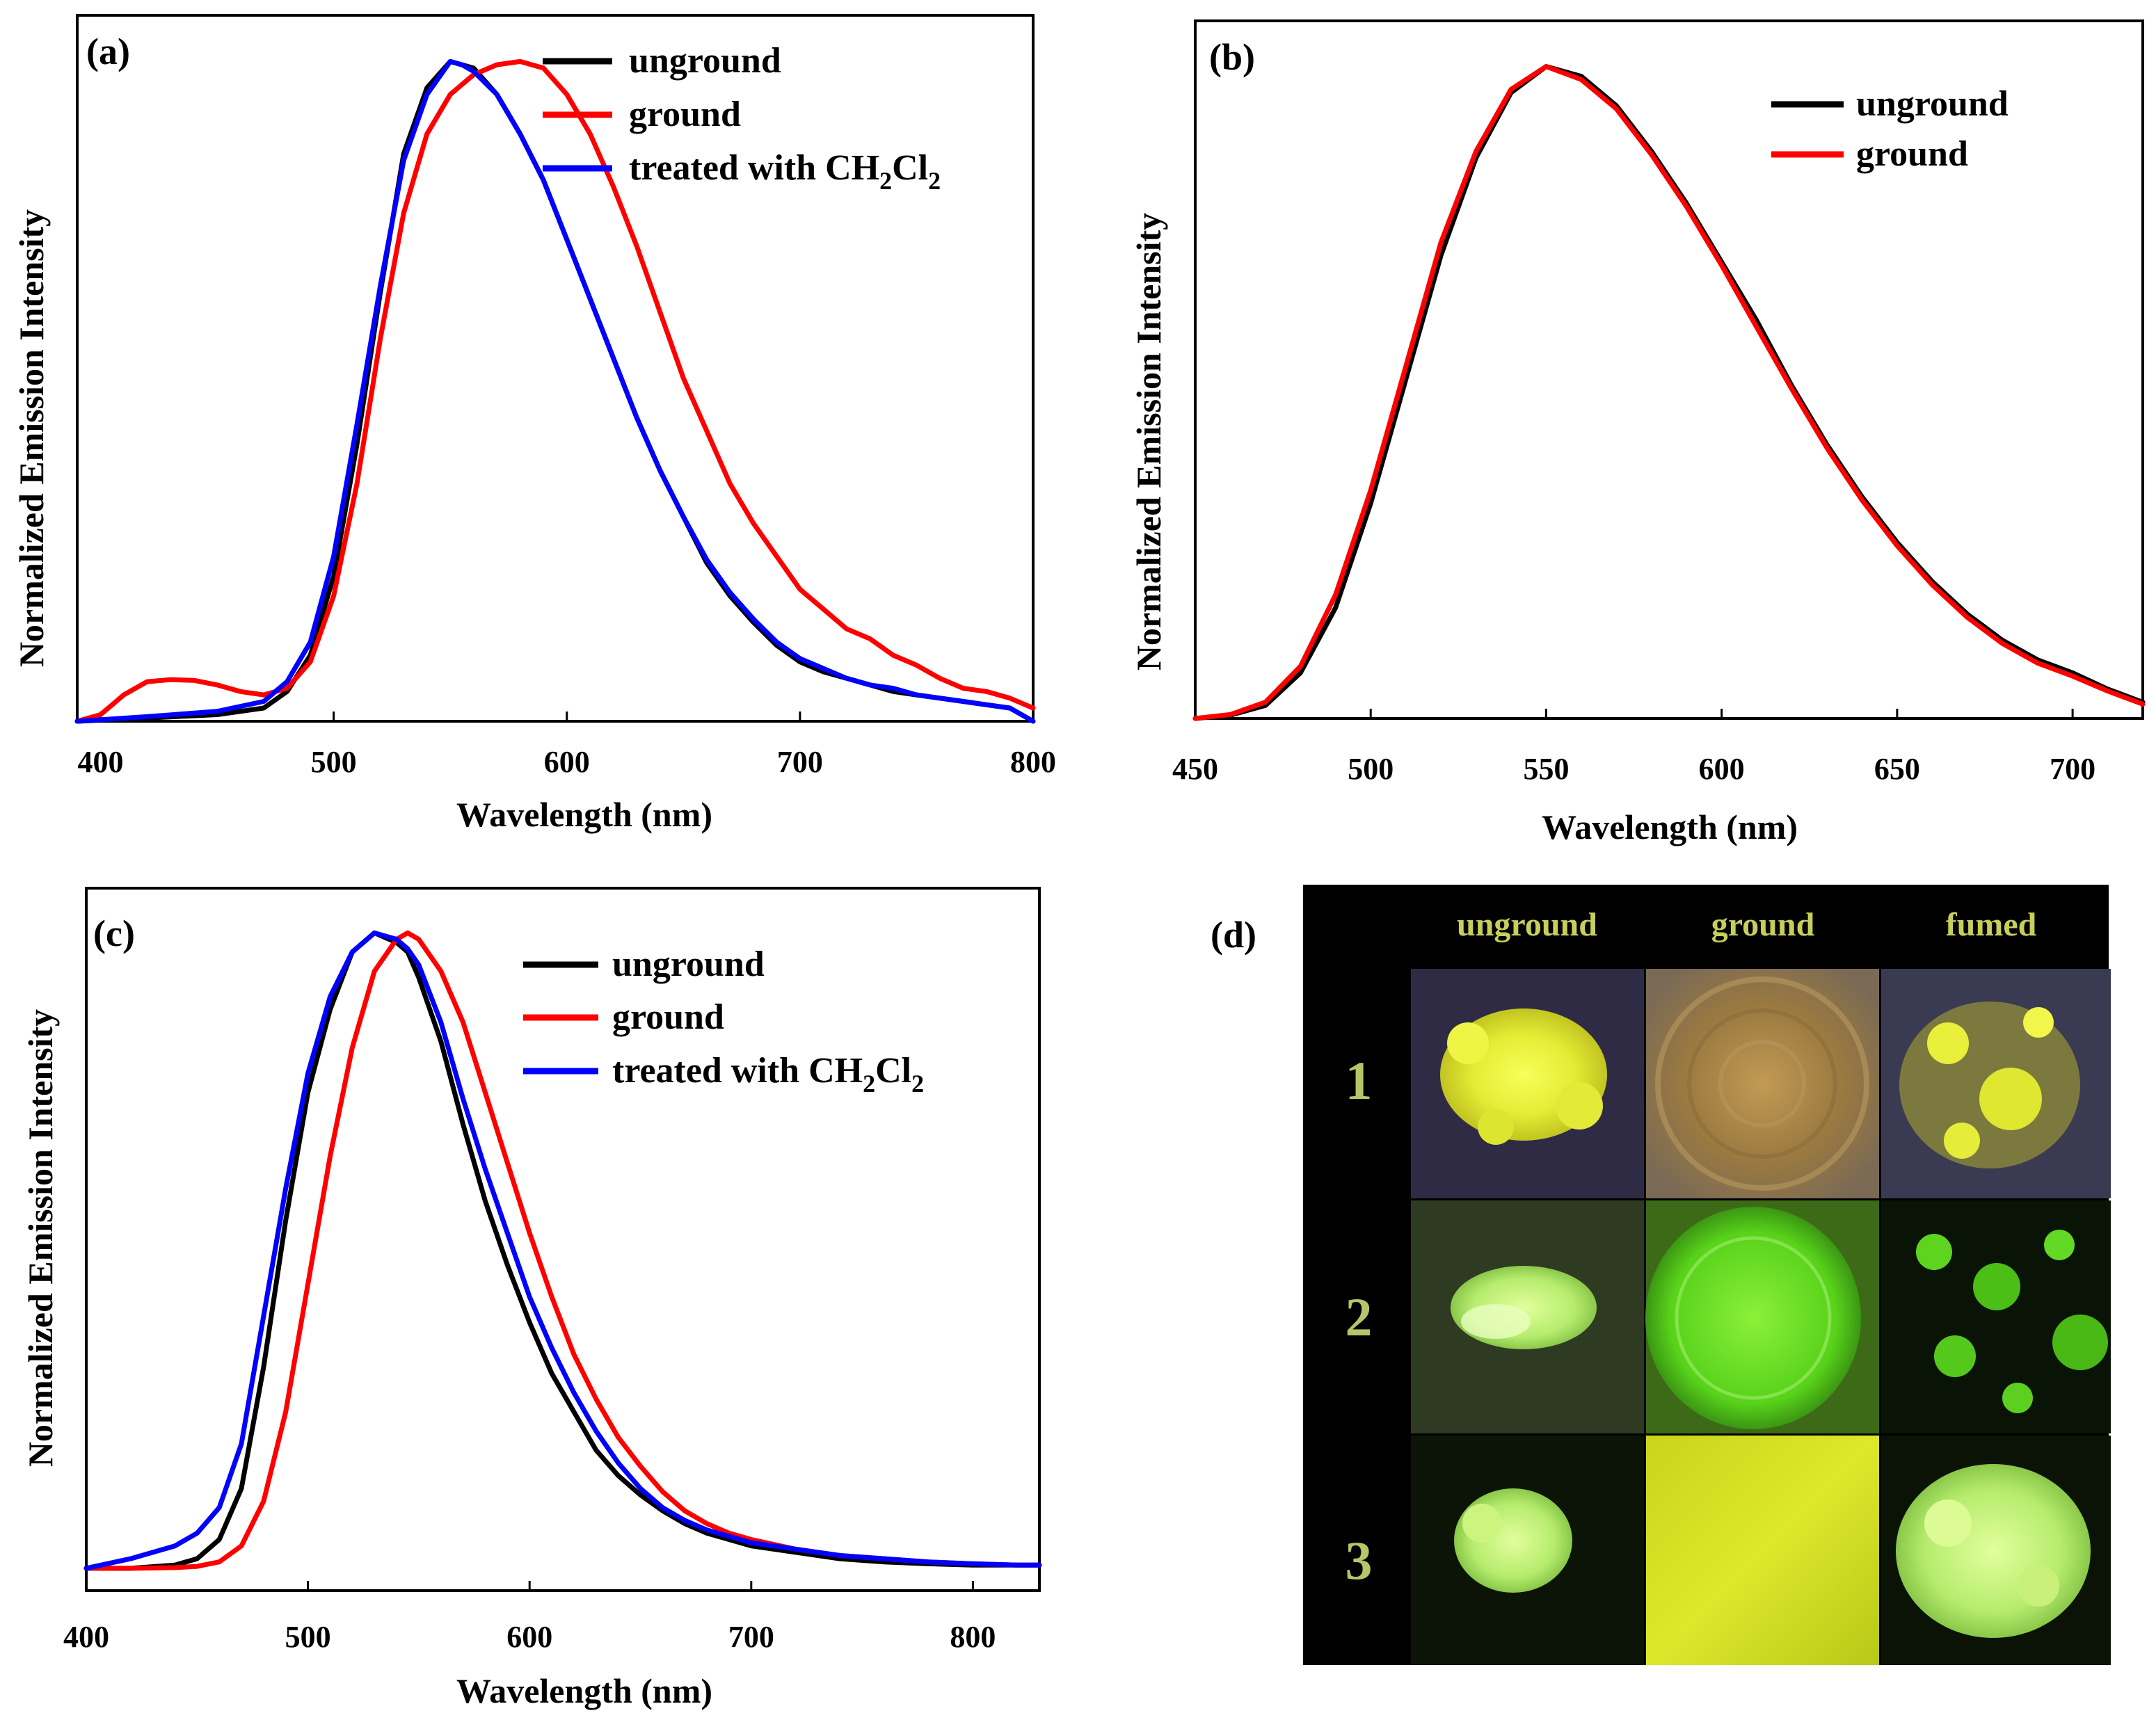 The image size is (2156, 1720). What do you see at coordinates (1195, 769) in the screenshot?
I see `x-tick-label: 450` at bounding box center [1195, 769].